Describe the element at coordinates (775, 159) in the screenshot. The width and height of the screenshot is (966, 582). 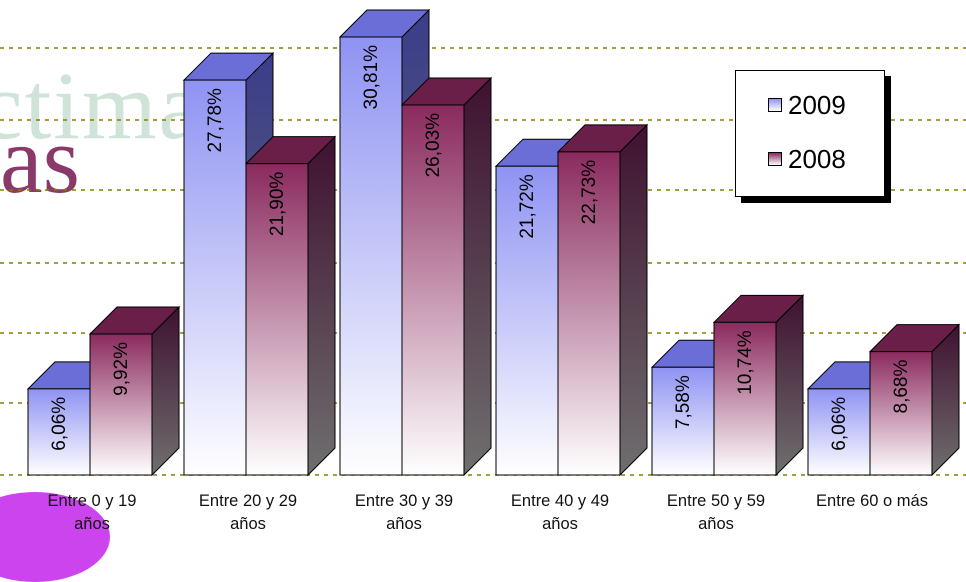
I see `legend-swatch-2008` at that location.